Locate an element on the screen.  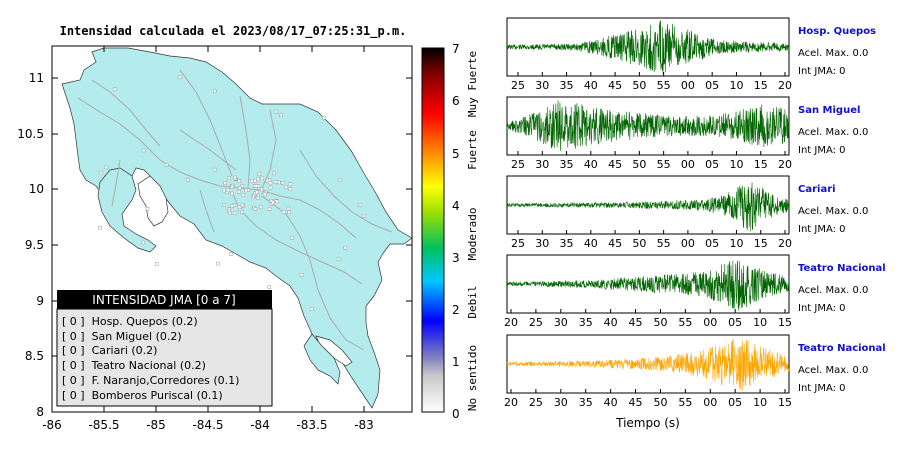
legend-header is located at coordinates (164, 299).